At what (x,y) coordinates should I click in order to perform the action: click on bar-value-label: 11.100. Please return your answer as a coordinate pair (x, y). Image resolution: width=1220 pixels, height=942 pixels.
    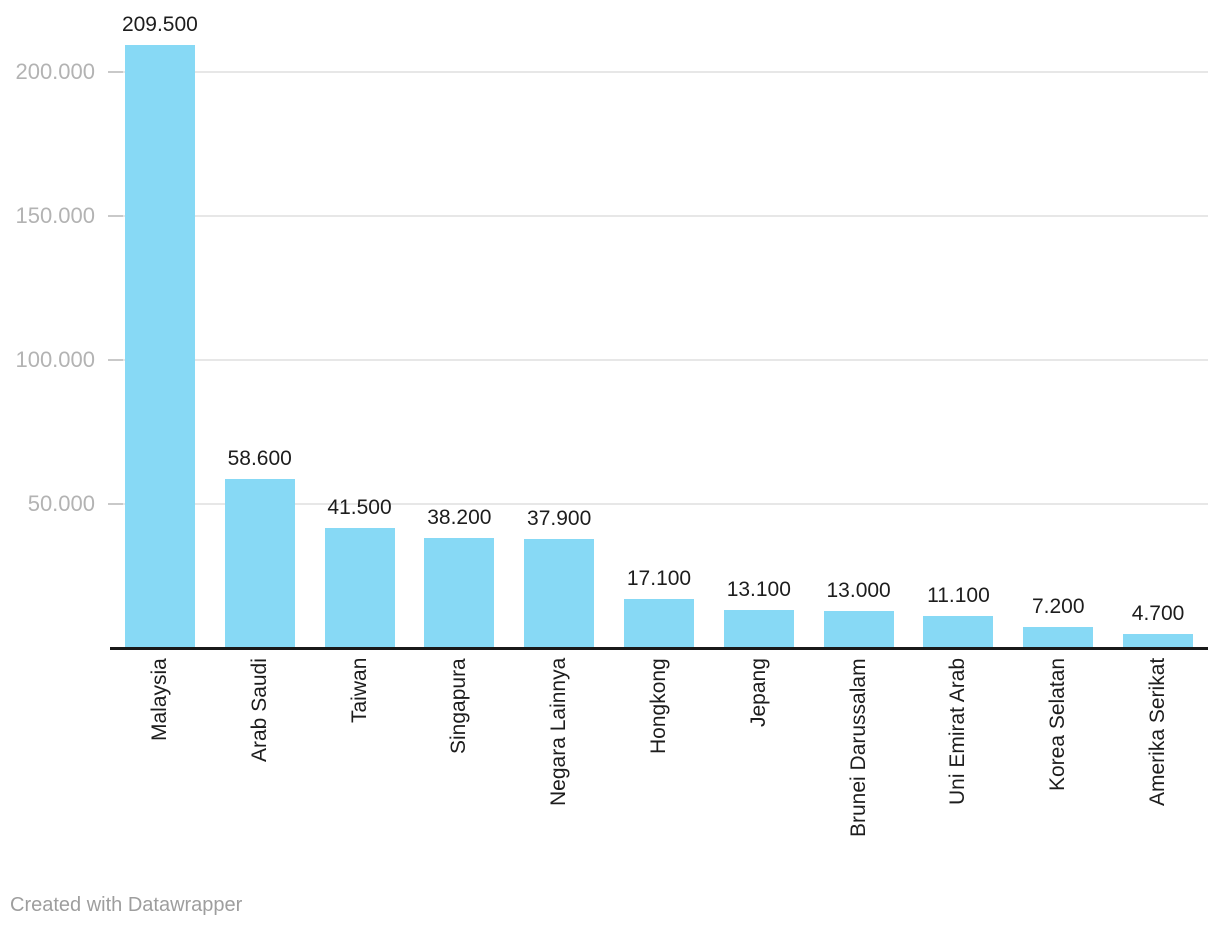
    Looking at the image, I should click on (958, 596).